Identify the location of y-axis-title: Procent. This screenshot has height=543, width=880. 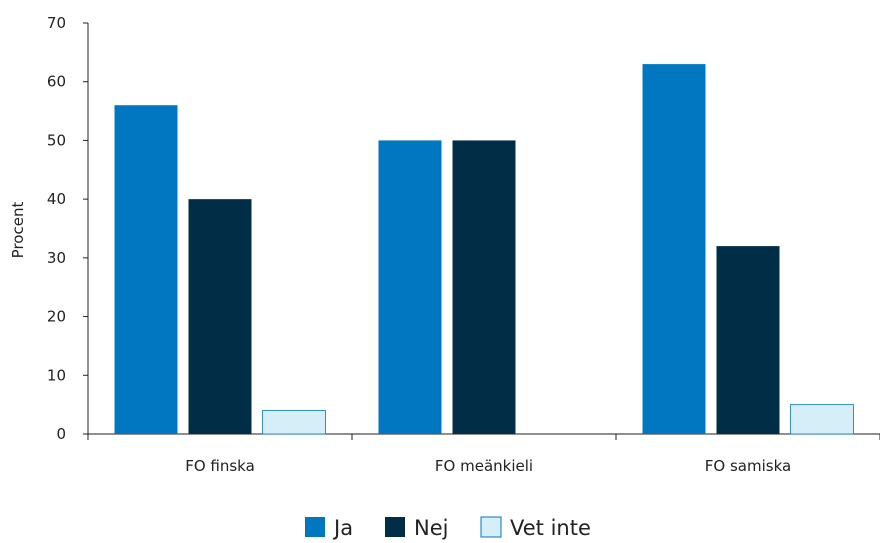
(18, 230).